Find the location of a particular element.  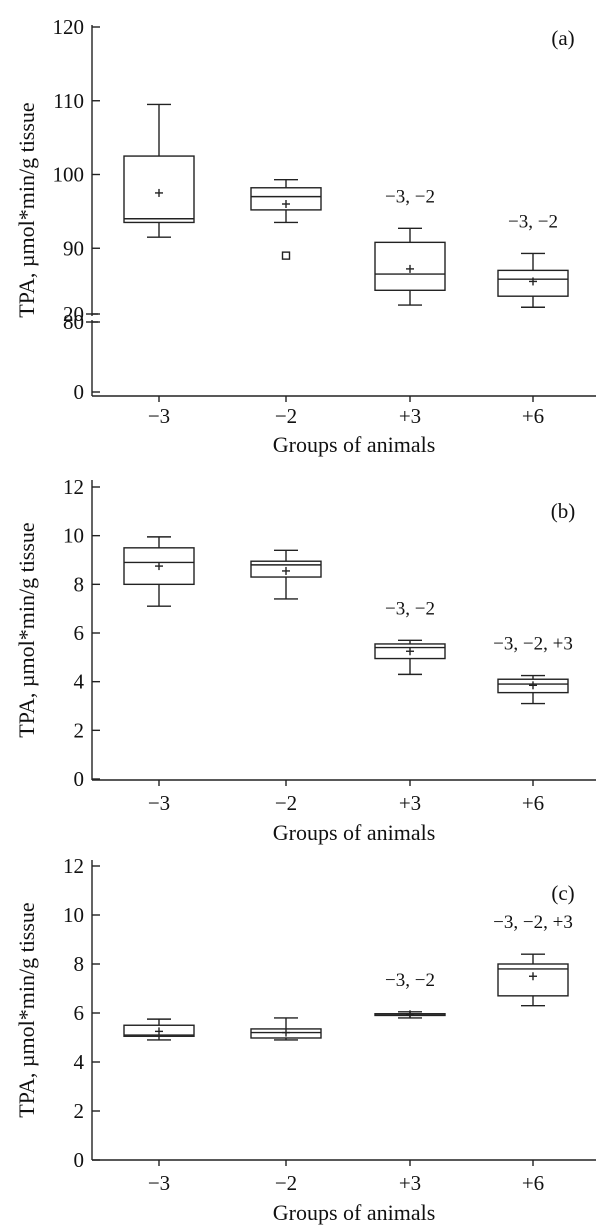

outlier-point is located at coordinates (286, 255).